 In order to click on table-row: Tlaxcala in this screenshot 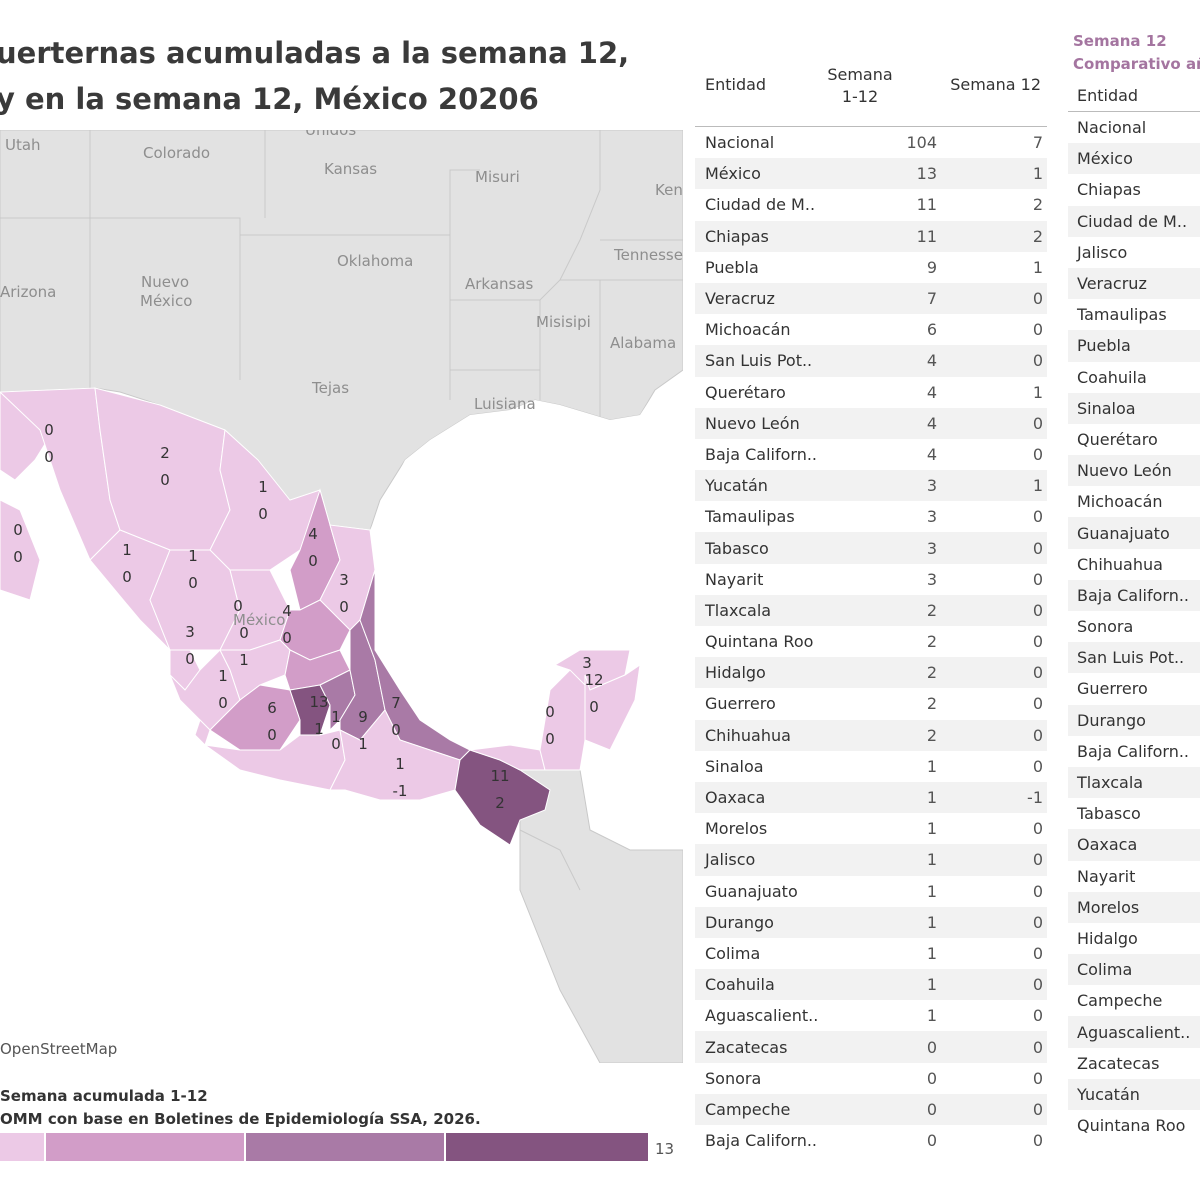, I will do `click(1134, 782)`.